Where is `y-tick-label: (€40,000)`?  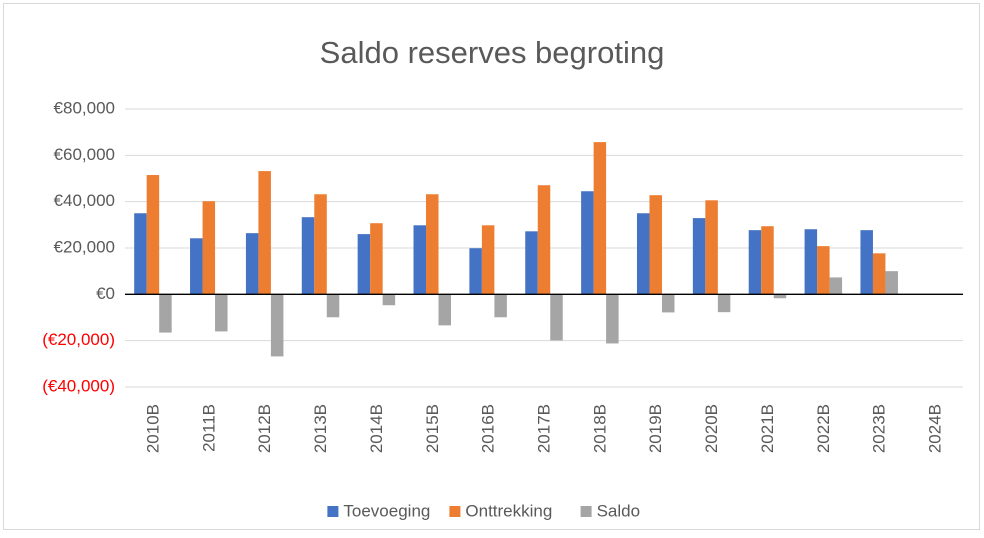 y-tick-label: (€40,000) is located at coordinates (78, 385).